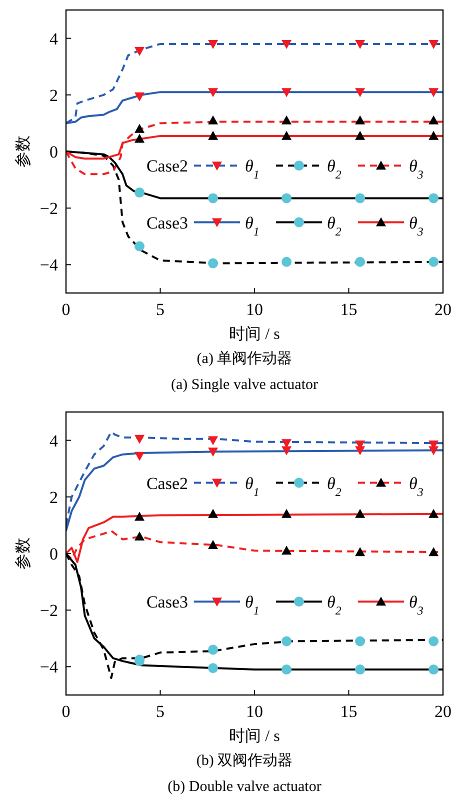  I want to click on text: (a) 单阀作动器, so click(244, 358).